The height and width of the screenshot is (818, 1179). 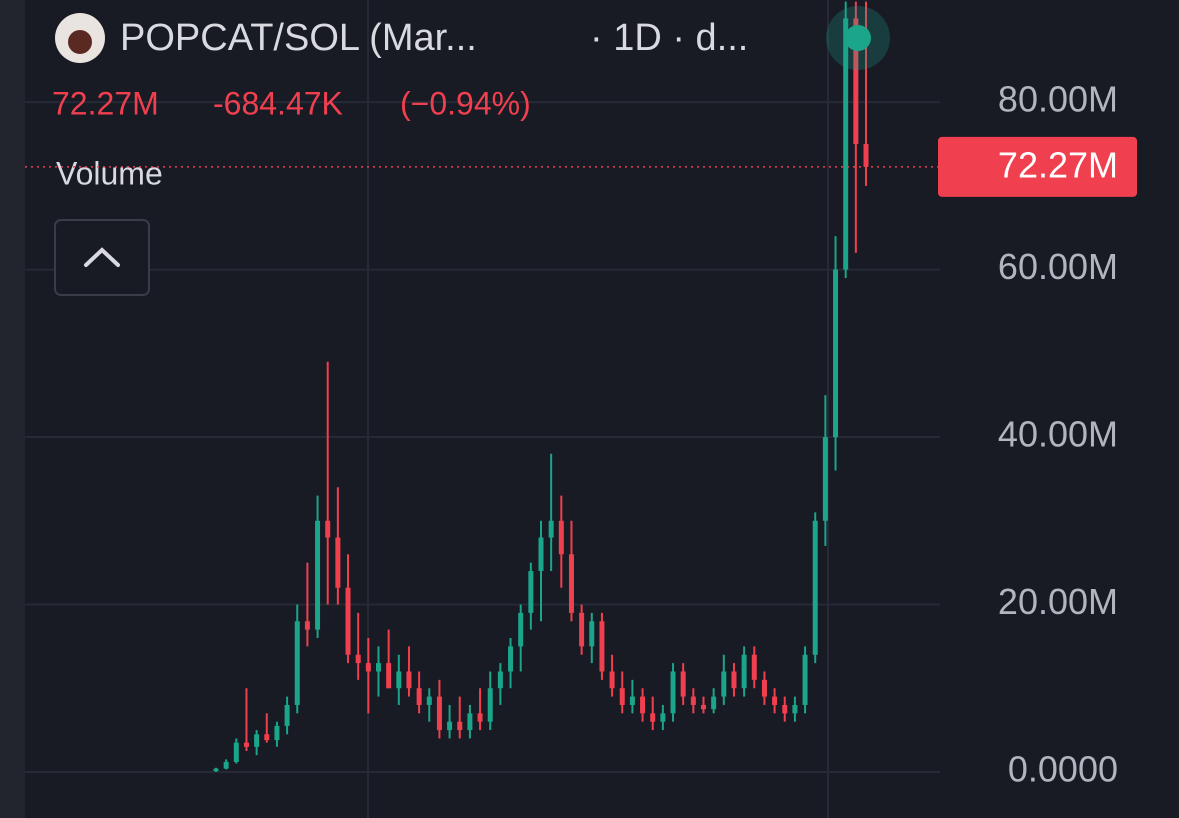 What do you see at coordinates (1058, 99) in the screenshot?
I see `y-tick-label: 80.00M` at bounding box center [1058, 99].